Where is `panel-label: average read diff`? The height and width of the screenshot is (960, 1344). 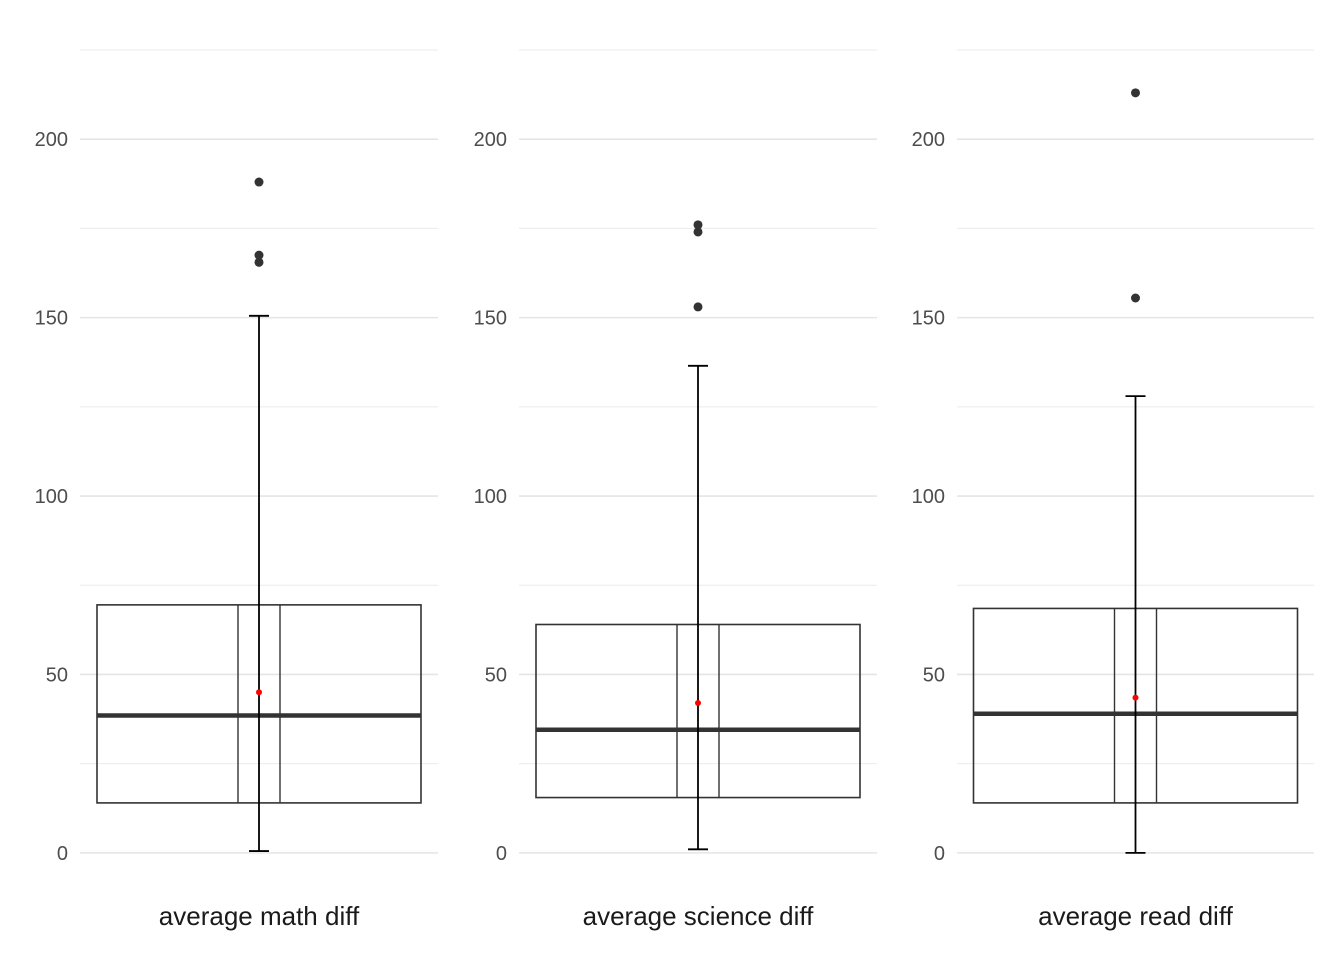
panel-label: average read diff is located at coordinates (1135, 916).